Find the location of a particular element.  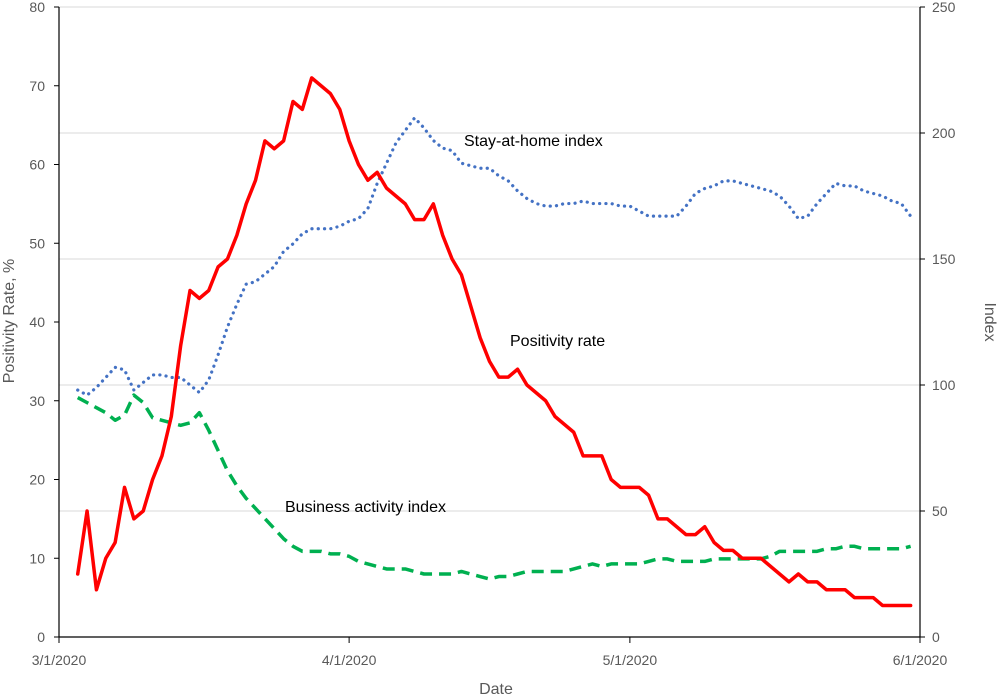

left-tick-label: 30 is located at coordinates (37, 401).